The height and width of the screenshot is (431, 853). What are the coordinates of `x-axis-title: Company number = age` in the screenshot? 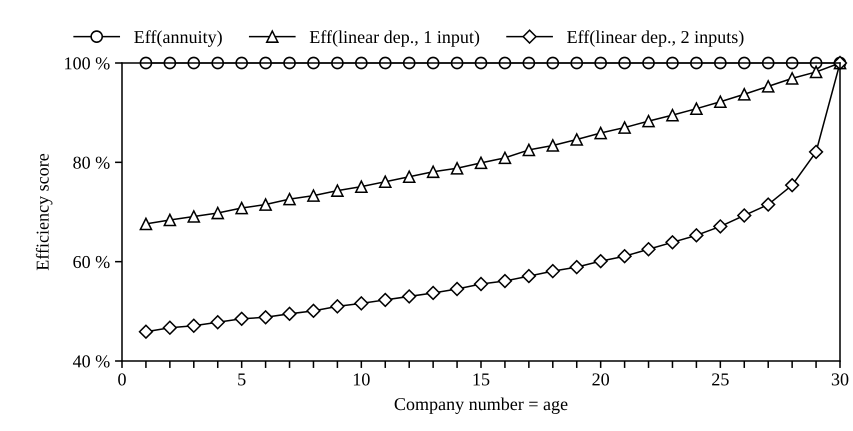 It's located at (481, 406).